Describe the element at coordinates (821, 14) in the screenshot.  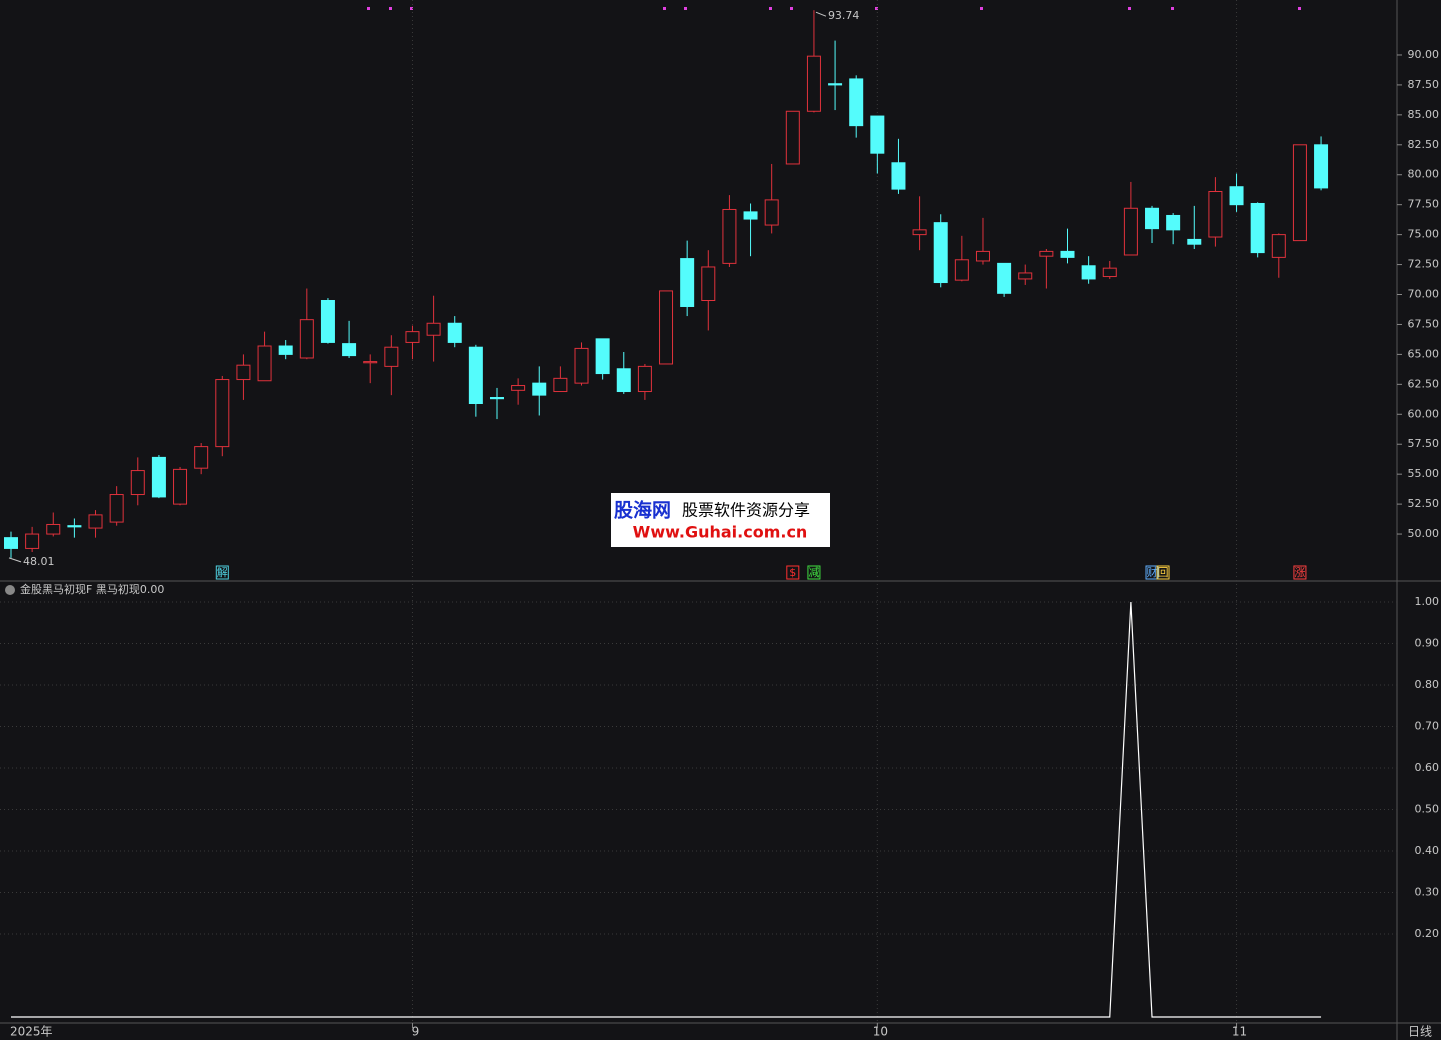
I see `max-arrow` at that location.